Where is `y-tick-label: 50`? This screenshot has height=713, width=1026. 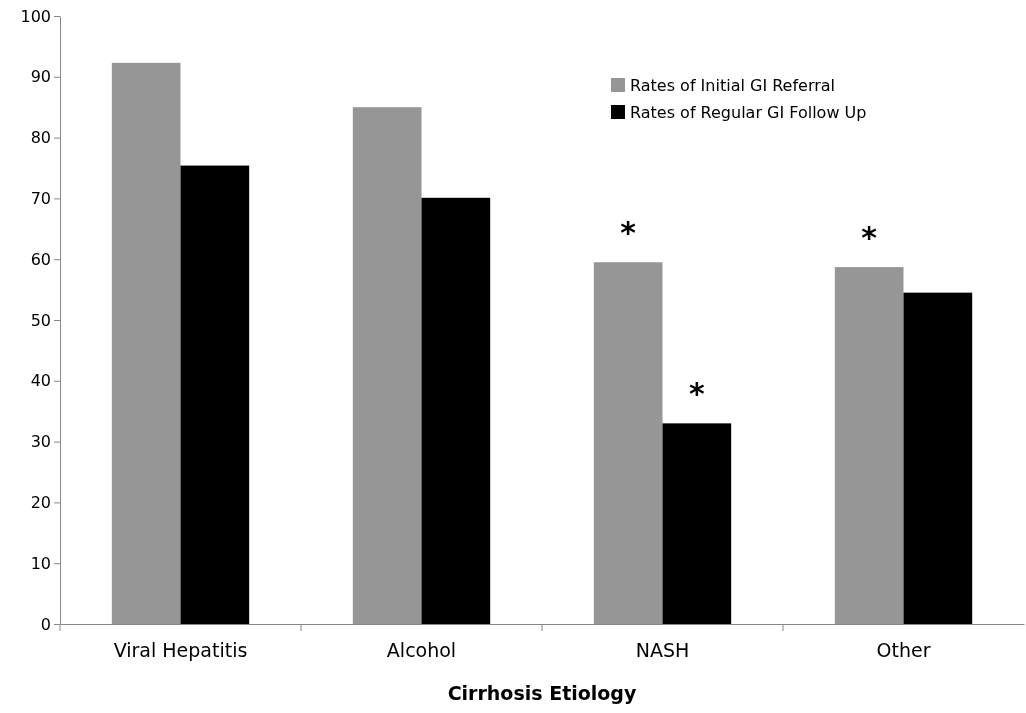 y-tick-label: 50 is located at coordinates (40, 320).